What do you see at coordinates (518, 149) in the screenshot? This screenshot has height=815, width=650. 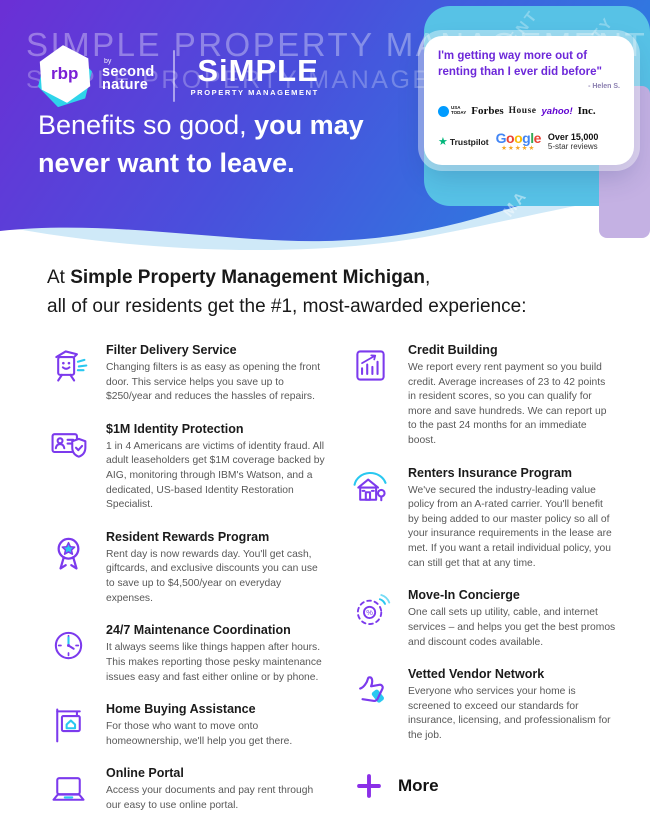 I see `google-stars-icon: ★★★★★` at bounding box center [518, 149].